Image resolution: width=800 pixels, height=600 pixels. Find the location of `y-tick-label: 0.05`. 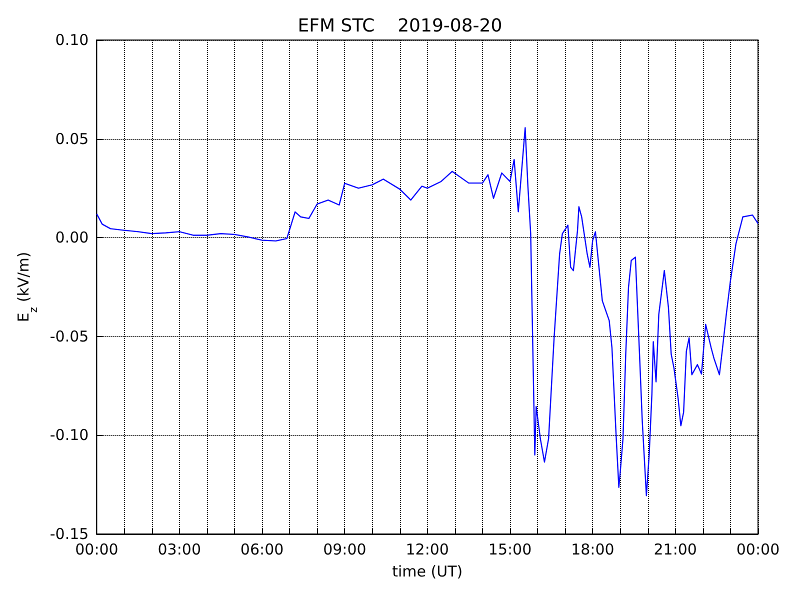

y-tick-label: 0.05 is located at coordinates (72, 139).